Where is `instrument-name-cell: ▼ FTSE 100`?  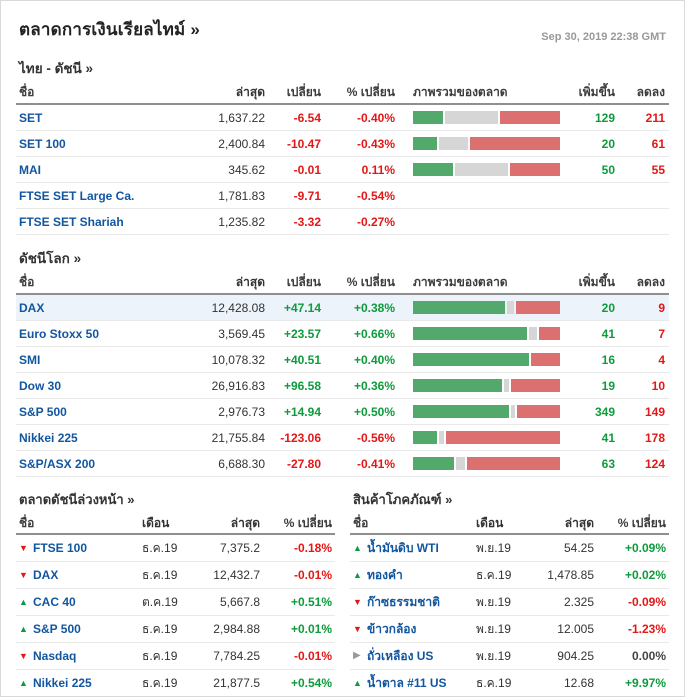 instrument-name-cell: ▼ FTSE 100 is located at coordinates (77, 548).